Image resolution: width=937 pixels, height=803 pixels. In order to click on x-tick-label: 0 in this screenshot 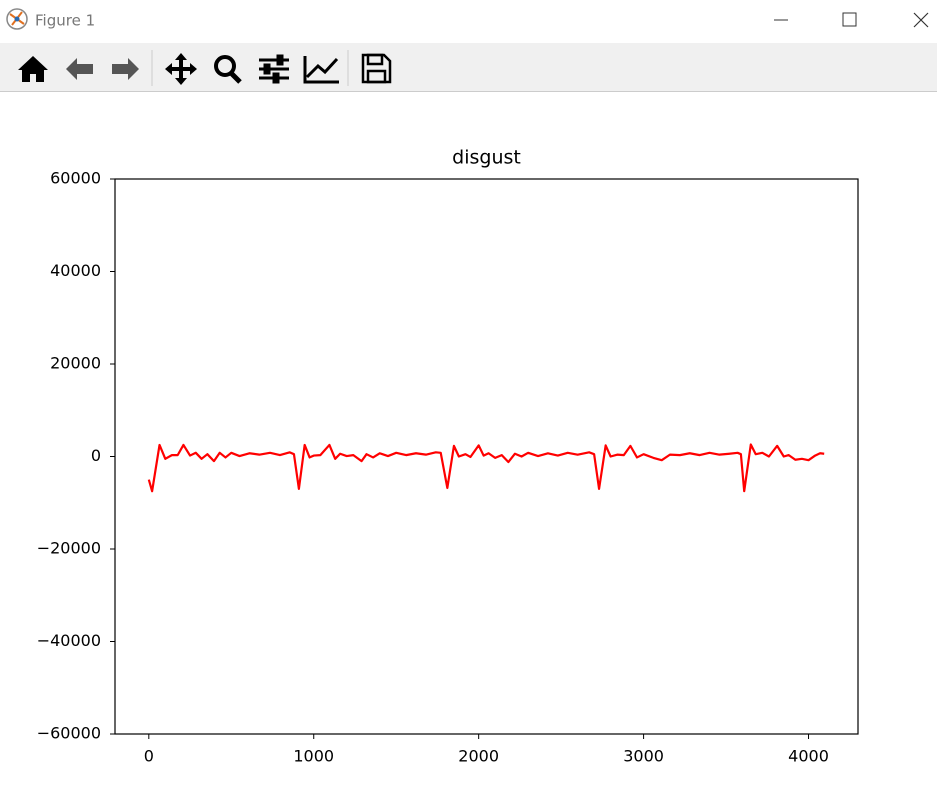, I will do `click(149, 756)`.